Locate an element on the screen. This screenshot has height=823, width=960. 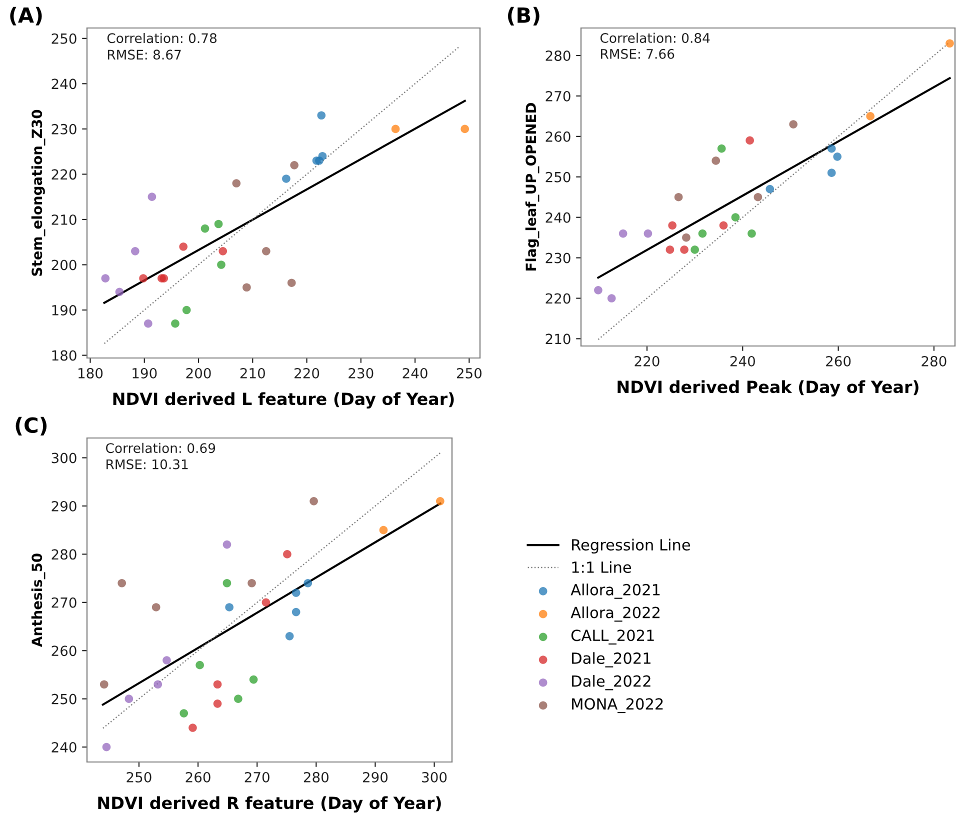
legend-label: Allora_2021 is located at coordinates (615, 591).